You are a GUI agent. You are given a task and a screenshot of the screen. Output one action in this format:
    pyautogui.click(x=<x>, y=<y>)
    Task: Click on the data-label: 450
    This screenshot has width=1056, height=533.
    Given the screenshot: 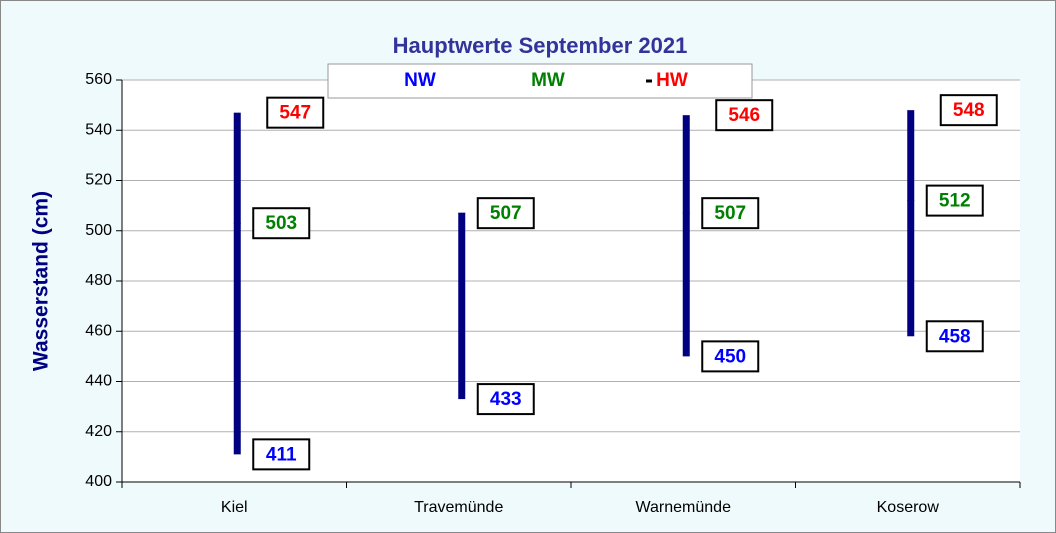 What is the action you would take?
    pyautogui.click(x=730, y=356)
    